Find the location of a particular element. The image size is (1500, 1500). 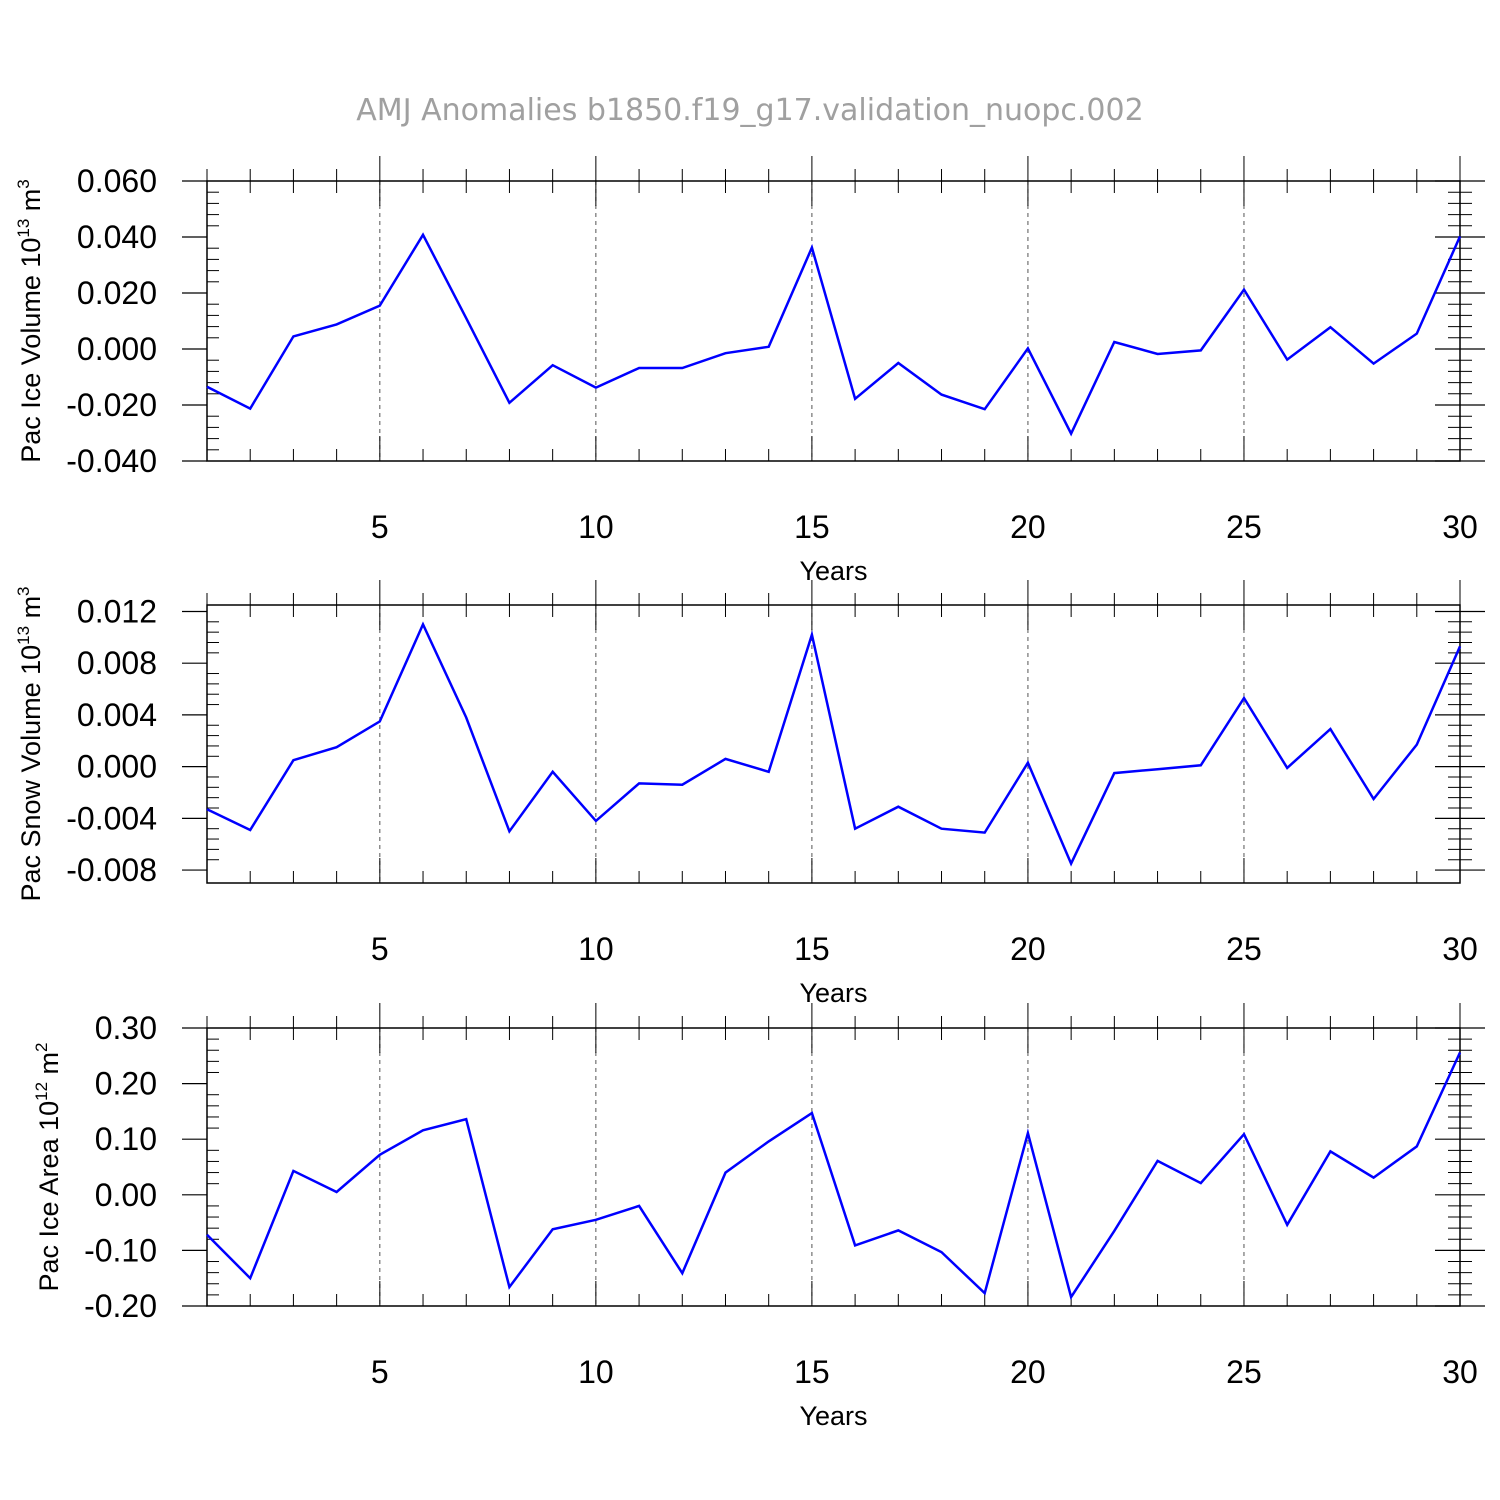

y-tick-label: 0.040 is located at coordinates (117, 237).